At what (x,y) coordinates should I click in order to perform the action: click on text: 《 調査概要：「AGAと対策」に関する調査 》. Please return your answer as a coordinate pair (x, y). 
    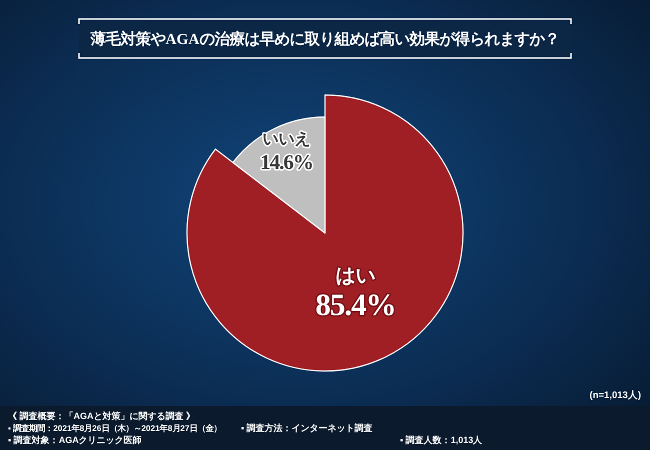
    Looking at the image, I should click on (102, 416).